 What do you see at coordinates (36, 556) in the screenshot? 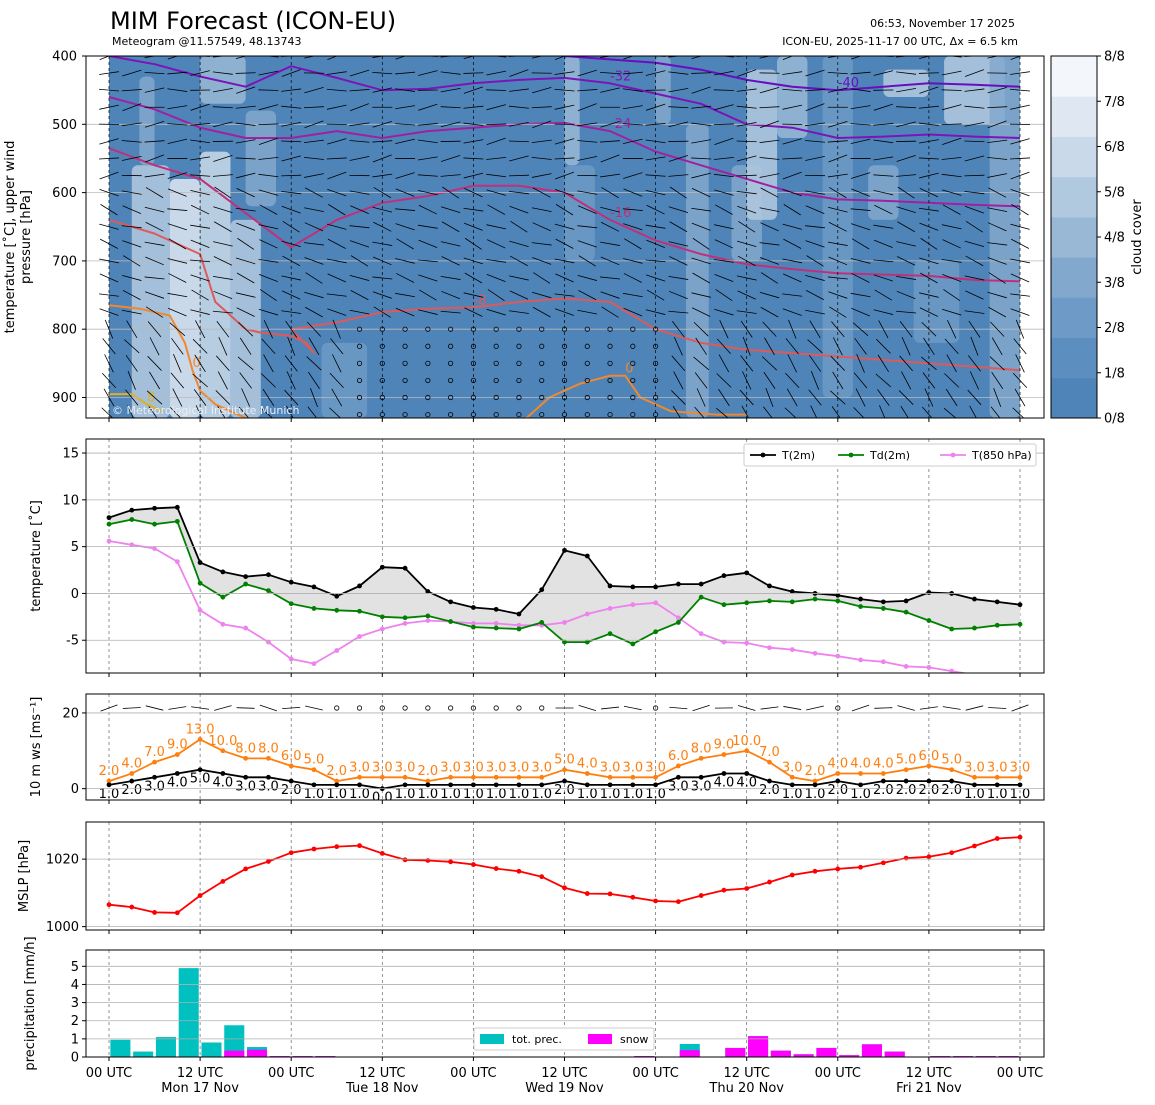
I see `y-axis-label: temperature [˚C]` at bounding box center [36, 556].